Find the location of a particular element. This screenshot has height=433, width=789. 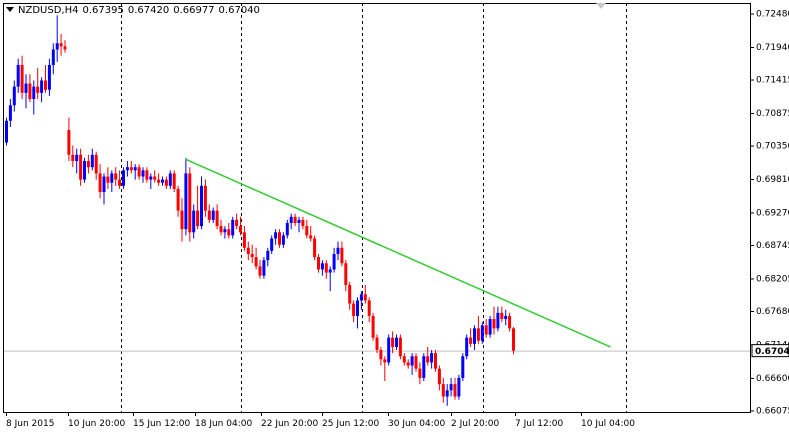

chart-shift-triangle-icon is located at coordinates (601, 6).